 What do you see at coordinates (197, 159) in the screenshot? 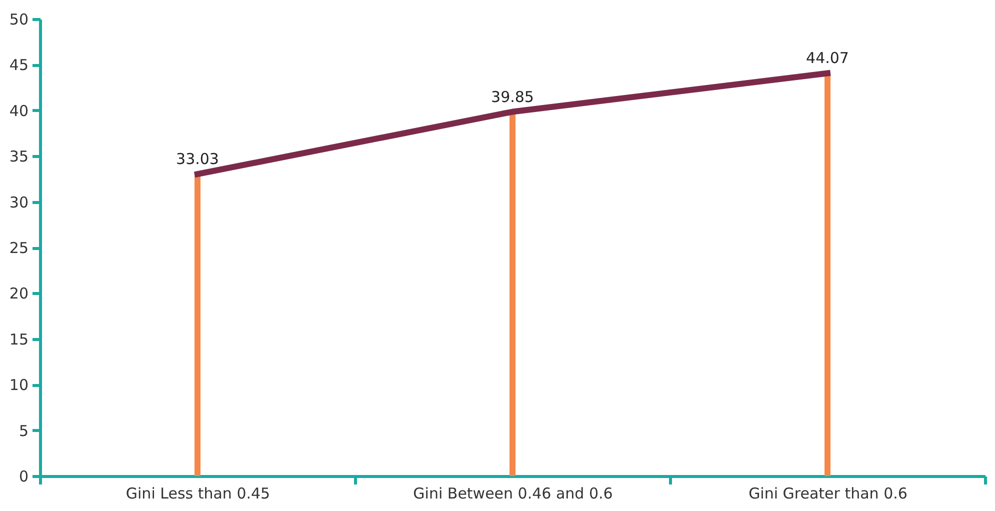
I see `data-label: 33.03` at bounding box center [197, 159].